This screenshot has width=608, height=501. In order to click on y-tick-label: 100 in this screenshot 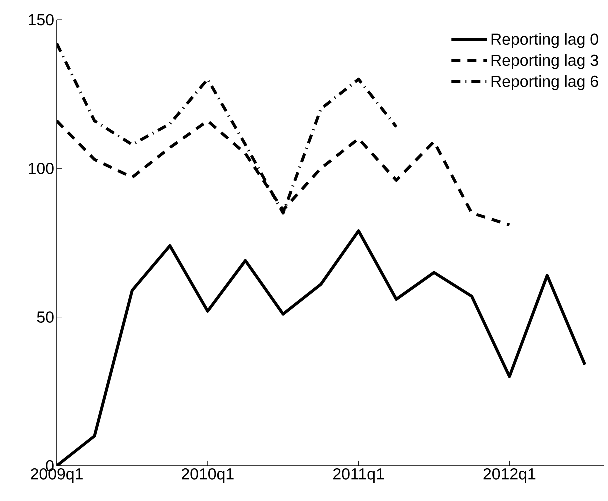, I will do `click(41, 168)`.